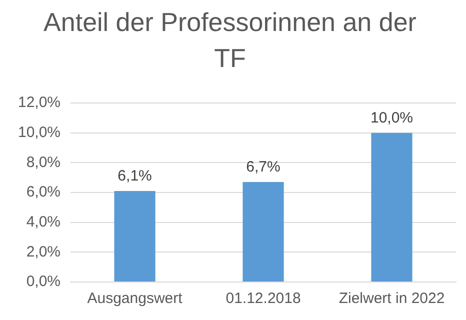 This screenshot has height=320, width=466. What do you see at coordinates (263, 299) in the screenshot?
I see `x-tick-label: 01.12.2018` at bounding box center [263, 299].